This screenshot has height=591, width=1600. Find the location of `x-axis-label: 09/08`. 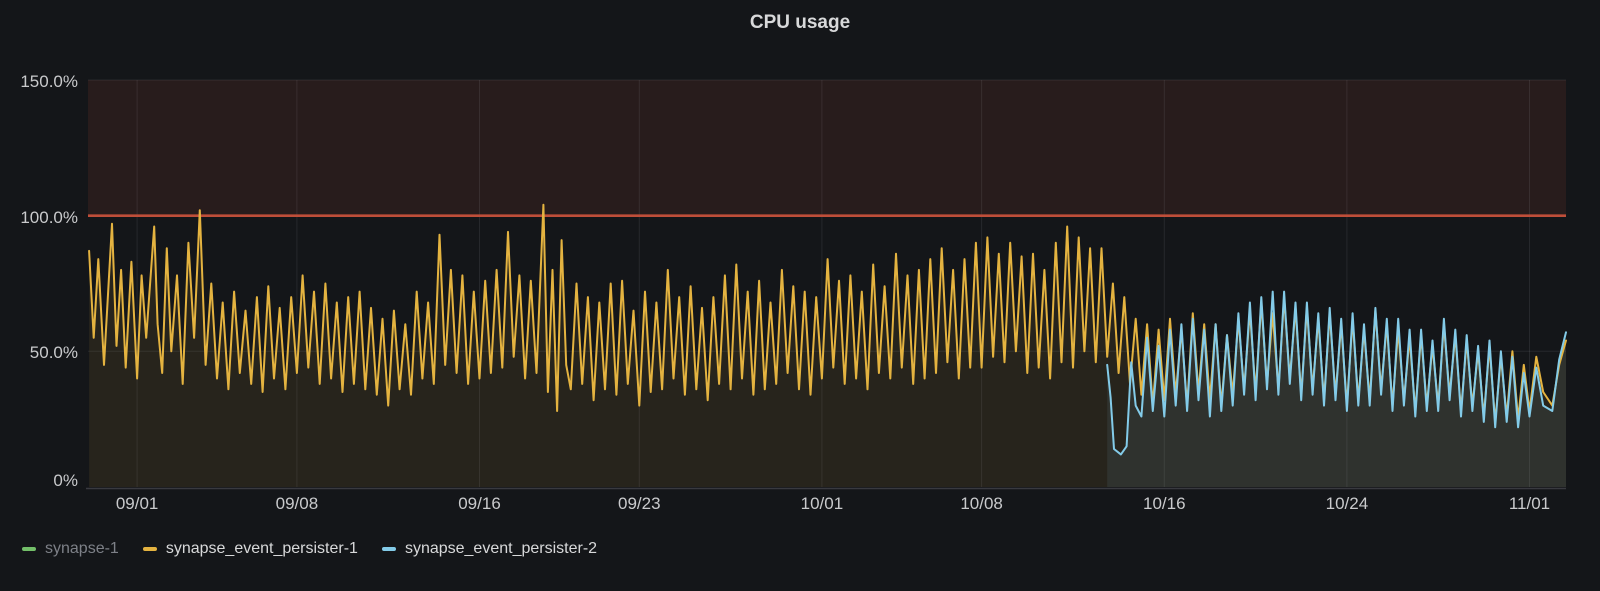

x-axis-label: 09/08 is located at coordinates (297, 503).